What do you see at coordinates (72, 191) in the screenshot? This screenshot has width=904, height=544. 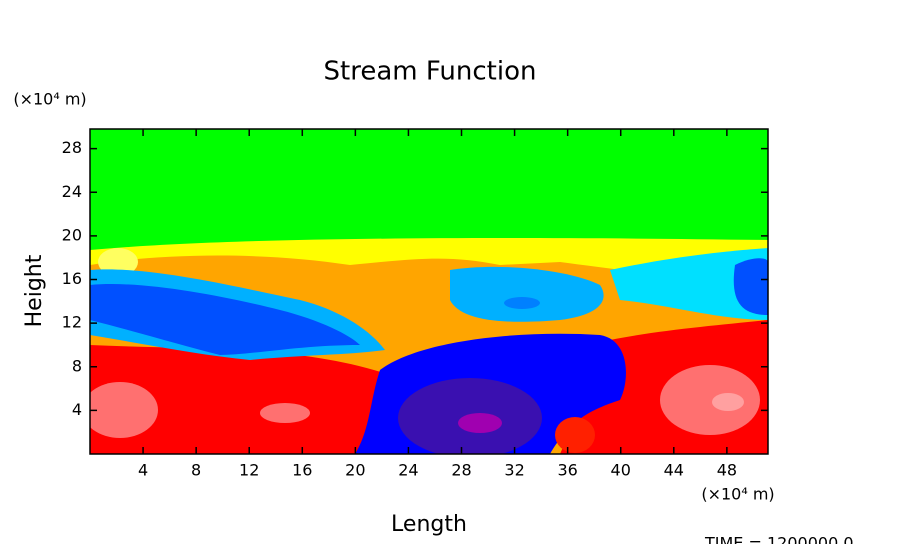 I see `y-tick-label: 24` at bounding box center [72, 191].